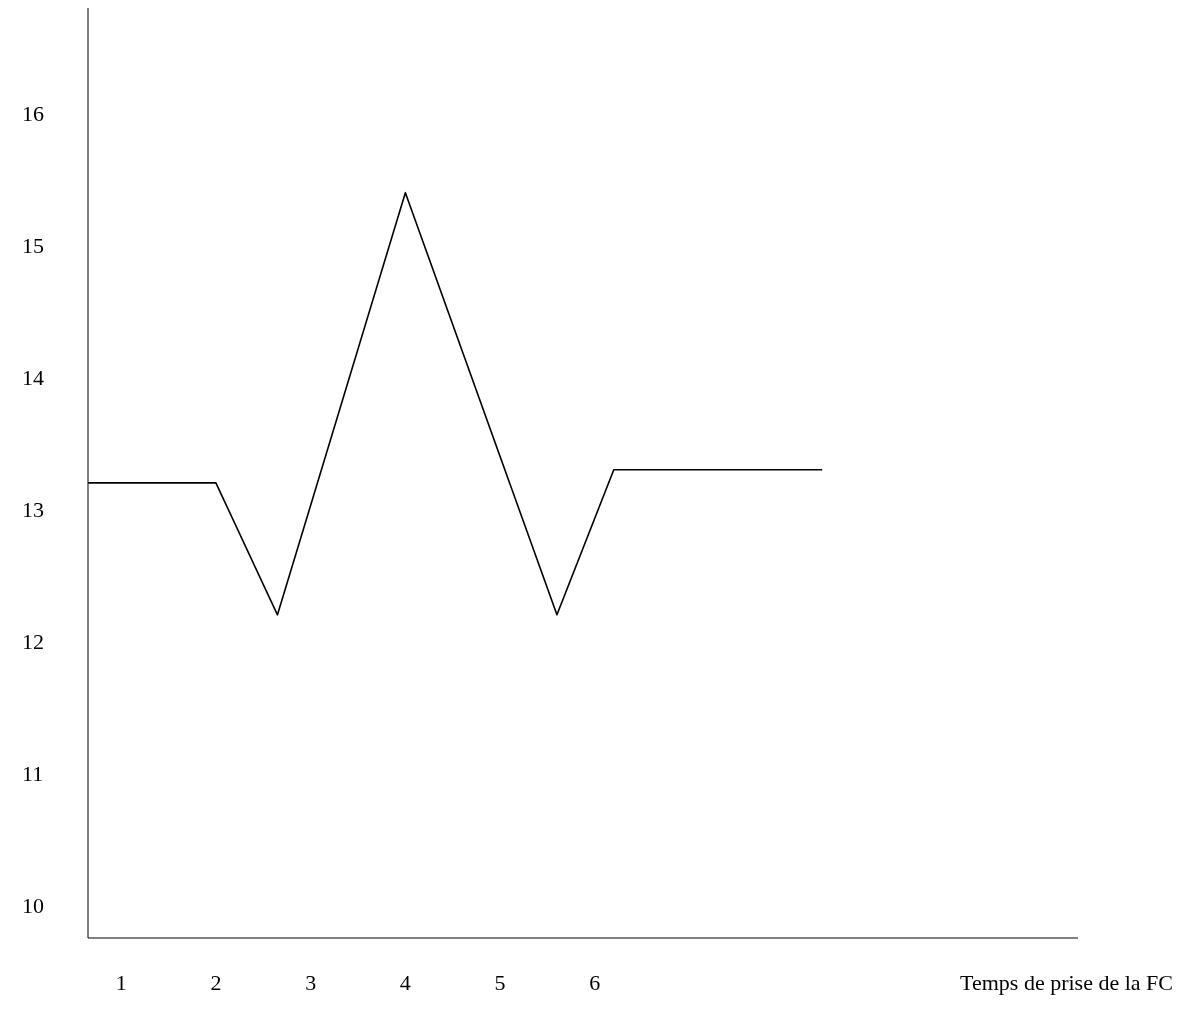 This screenshot has height=1030, width=1180. What do you see at coordinates (311, 982) in the screenshot?
I see `x-tick-label: 3` at bounding box center [311, 982].